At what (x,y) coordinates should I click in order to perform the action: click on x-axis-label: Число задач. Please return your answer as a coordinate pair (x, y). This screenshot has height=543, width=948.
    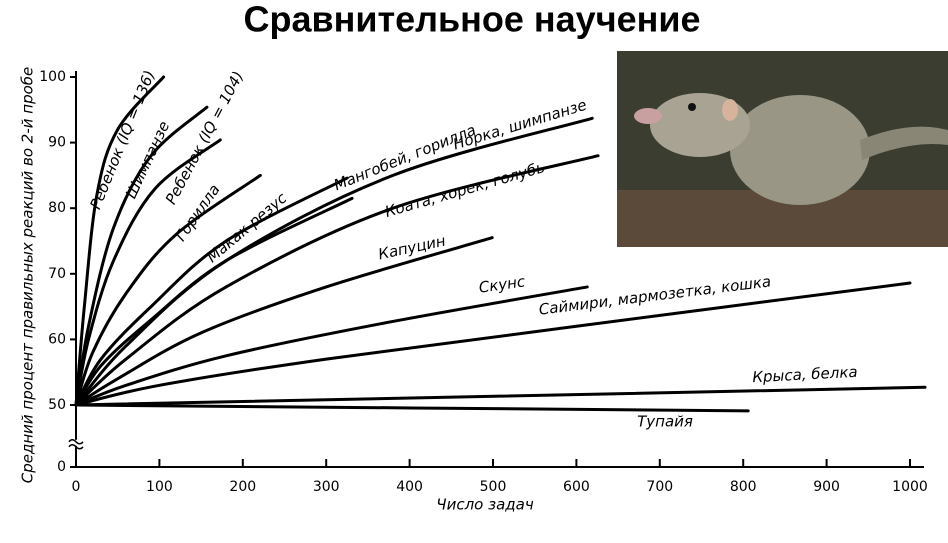
    Looking at the image, I should click on (485, 505).